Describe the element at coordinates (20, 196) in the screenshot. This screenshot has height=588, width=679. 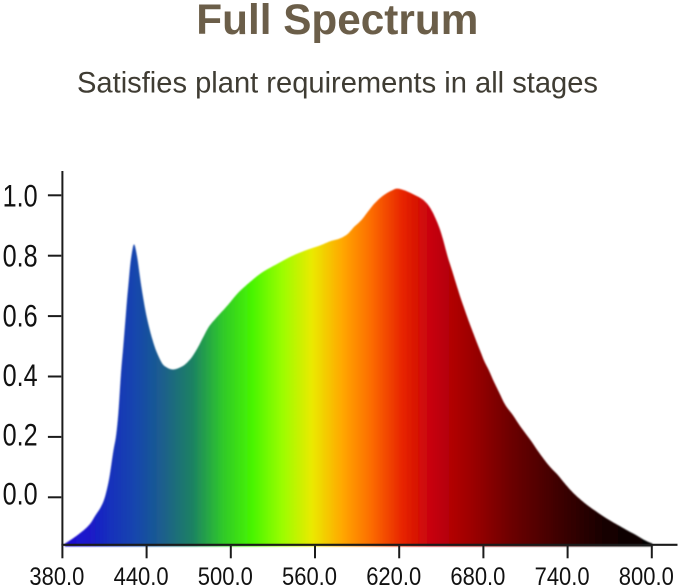
I see `svg-text: 1.0` at that location.